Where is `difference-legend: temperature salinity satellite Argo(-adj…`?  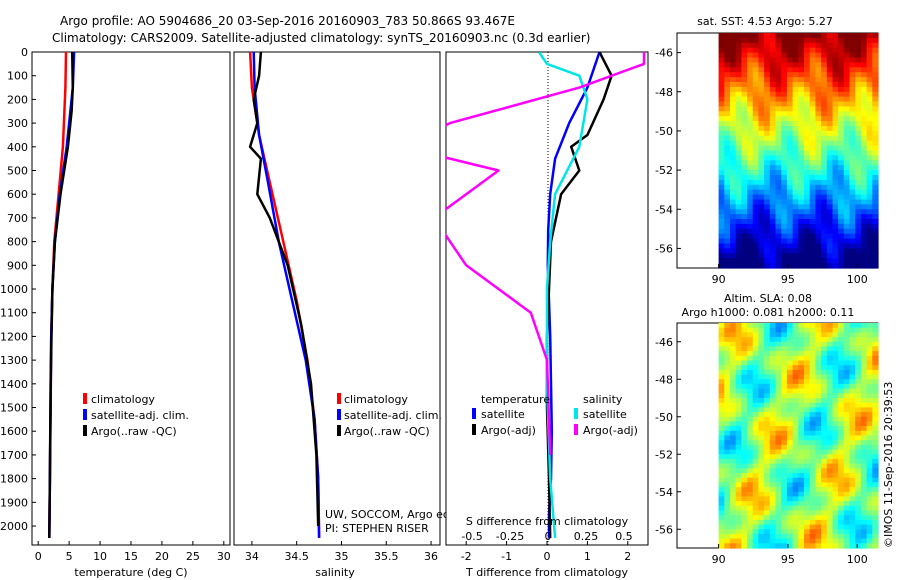
difference-legend: temperature salinity satellite Argo(-adj… is located at coordinates (555, 415).